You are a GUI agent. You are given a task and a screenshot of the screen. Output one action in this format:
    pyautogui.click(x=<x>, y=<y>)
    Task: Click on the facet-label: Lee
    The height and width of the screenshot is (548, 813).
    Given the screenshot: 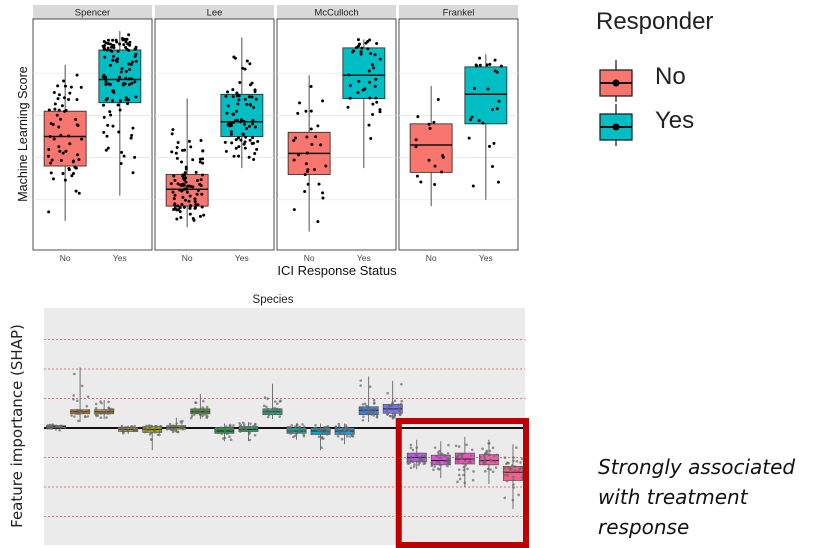 What is the action you would take?
    pyautogui.click(x=215, y=13)
    